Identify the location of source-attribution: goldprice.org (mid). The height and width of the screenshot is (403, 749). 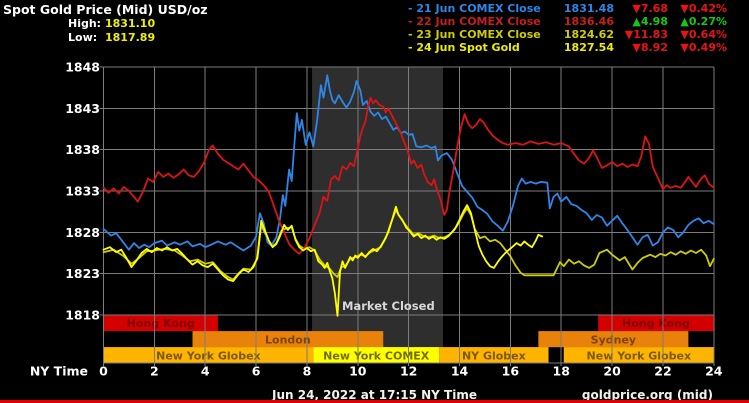
(647, 395).